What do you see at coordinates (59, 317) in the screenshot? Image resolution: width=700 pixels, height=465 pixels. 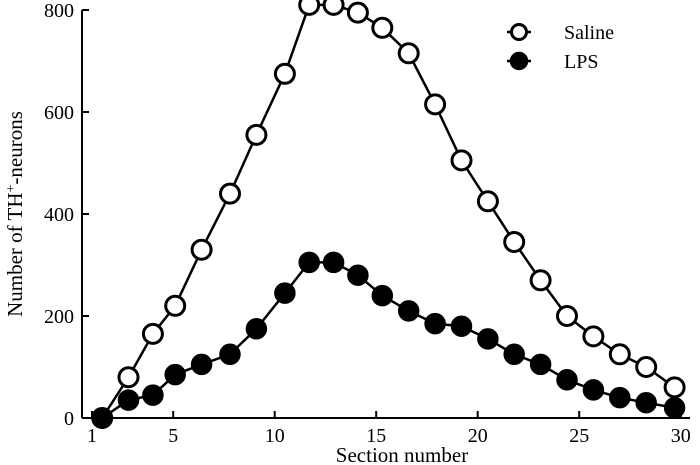 I see `y-tick-label-1: 200` at bounding box center [59, 317].